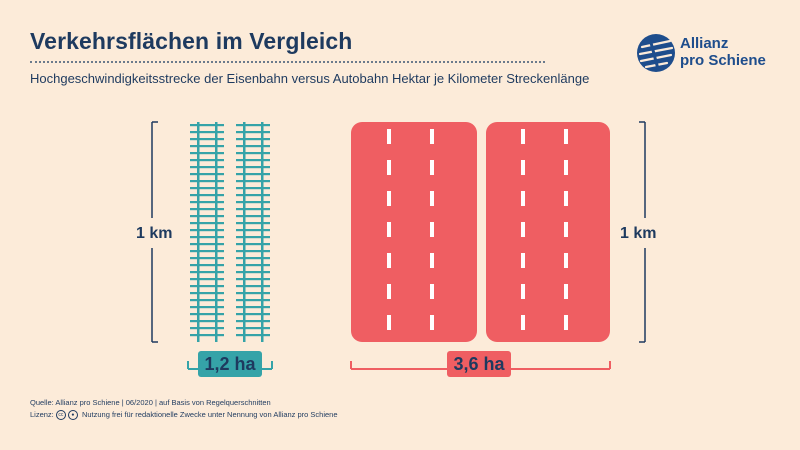  What do you see at coordinates (544, 229) in the screenshot?
I see `lane-markings-right` at bounding box center [544, 229].